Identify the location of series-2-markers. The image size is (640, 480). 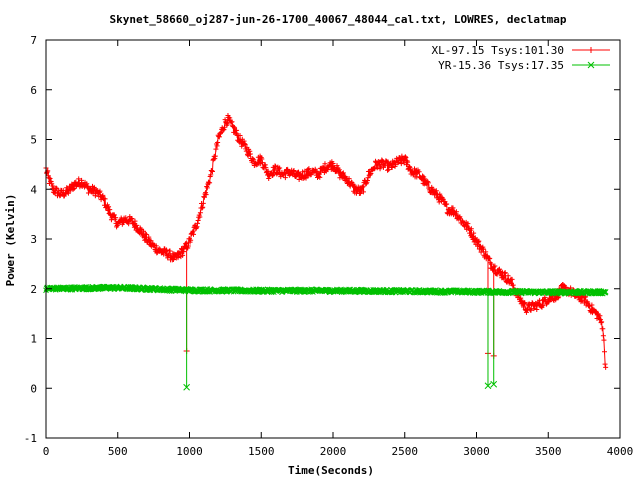
(326, 290).